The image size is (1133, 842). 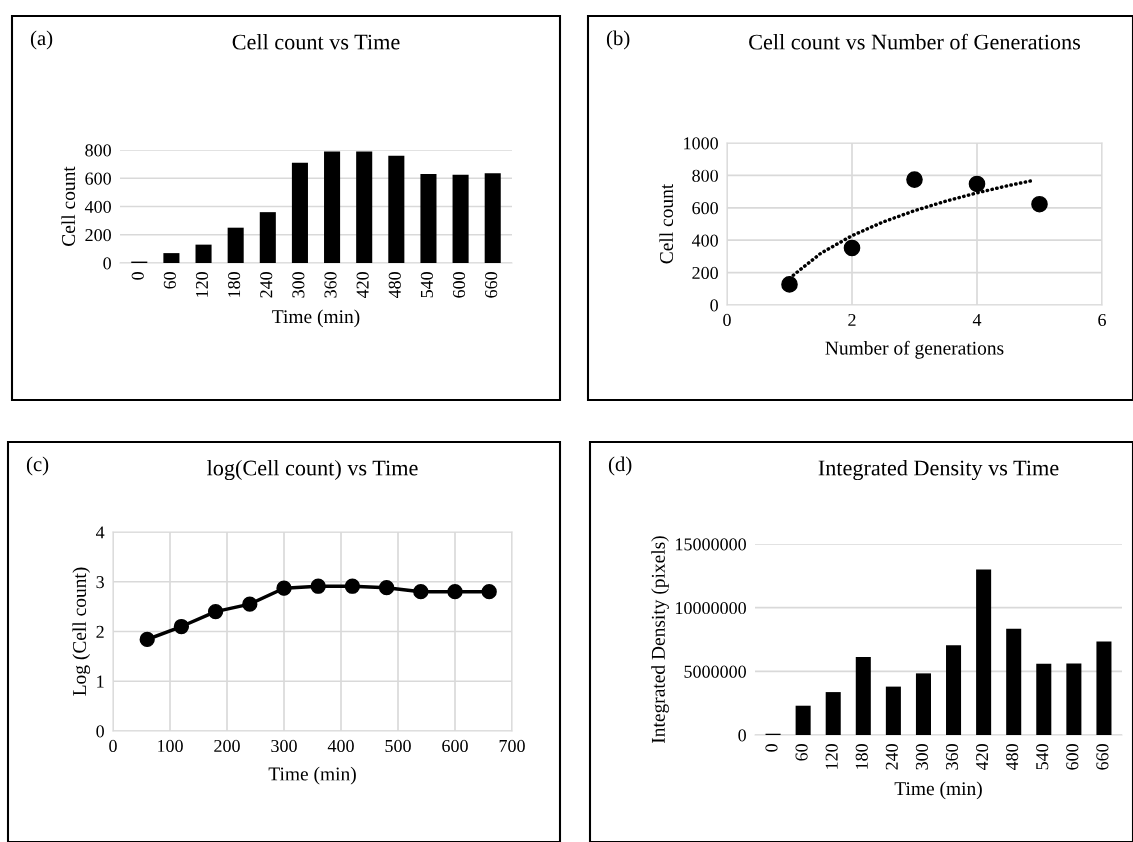 What do you see at coordinates (98, 235) in the screenshot?
I see `y-tick-label: 200` at bounding box center [98, 235].